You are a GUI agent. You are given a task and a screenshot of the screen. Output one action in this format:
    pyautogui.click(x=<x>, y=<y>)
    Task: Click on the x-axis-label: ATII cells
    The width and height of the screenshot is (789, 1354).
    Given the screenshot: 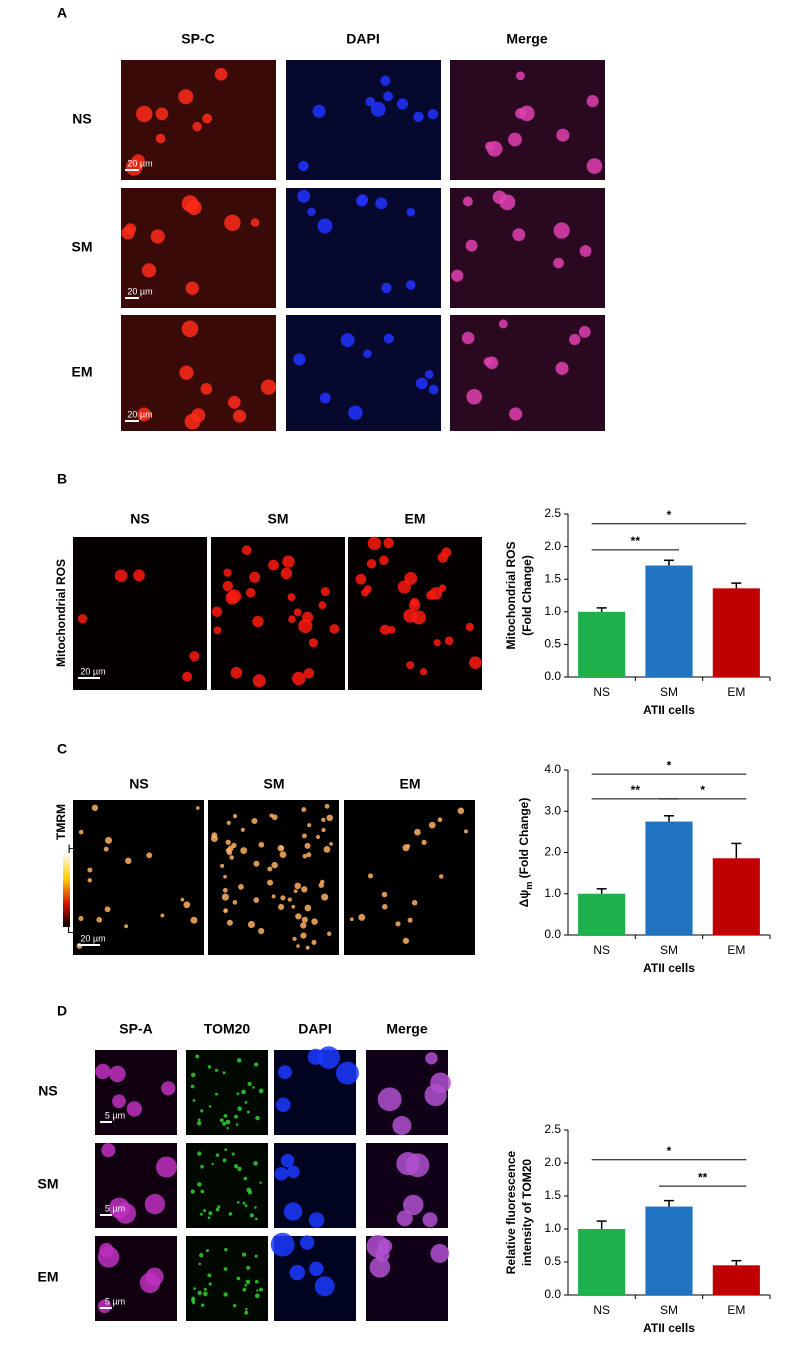 What is the action you would take?
    pyautogui.click(x=669, y=710)
    